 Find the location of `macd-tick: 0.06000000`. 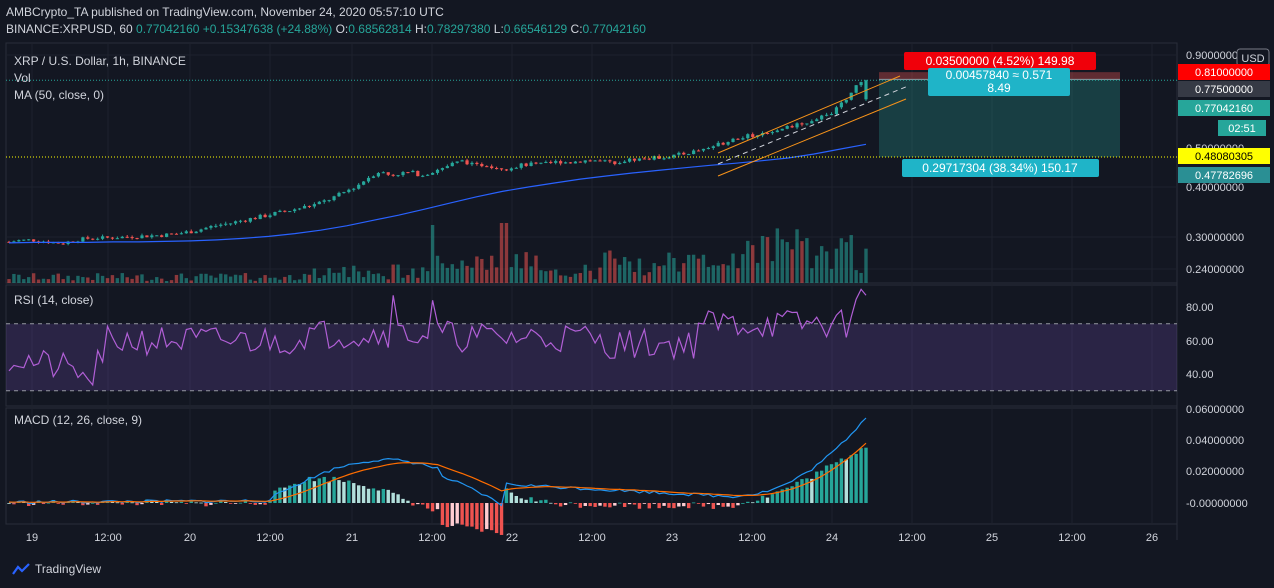

macd-tick: 0.06000000 is located at coordinates (1215, 410).